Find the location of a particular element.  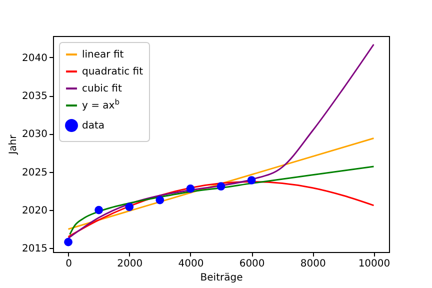

y-tick-label: 2025 is located at coordinates (35, 172).